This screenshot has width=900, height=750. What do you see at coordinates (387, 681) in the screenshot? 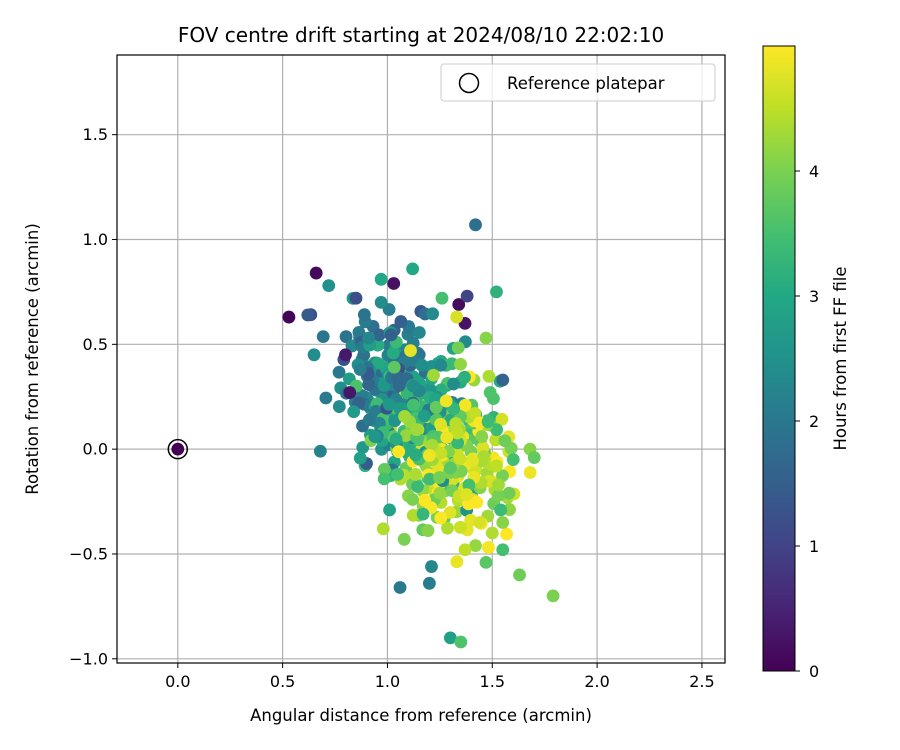
I see `x-tick-label: 1.0` at bounding box center [387, 681].